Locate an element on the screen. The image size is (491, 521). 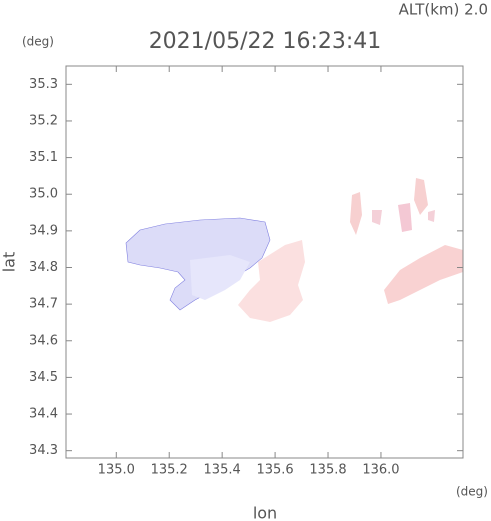
y-tick-label: 35.1 is located at coordinates (43, 157).